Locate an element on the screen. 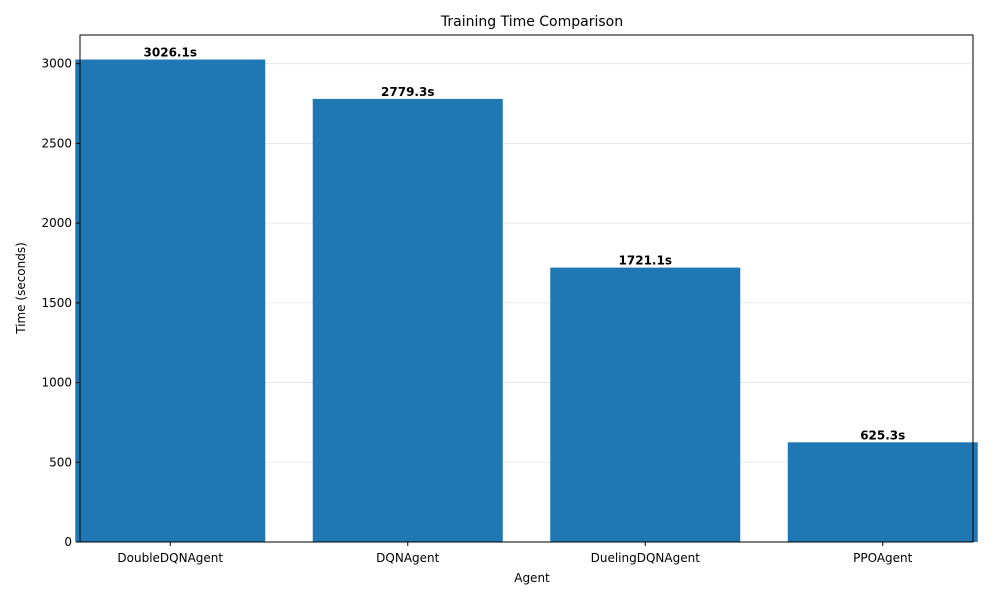  y-tick-label-0: 0 is located at coordinates (68, 542).